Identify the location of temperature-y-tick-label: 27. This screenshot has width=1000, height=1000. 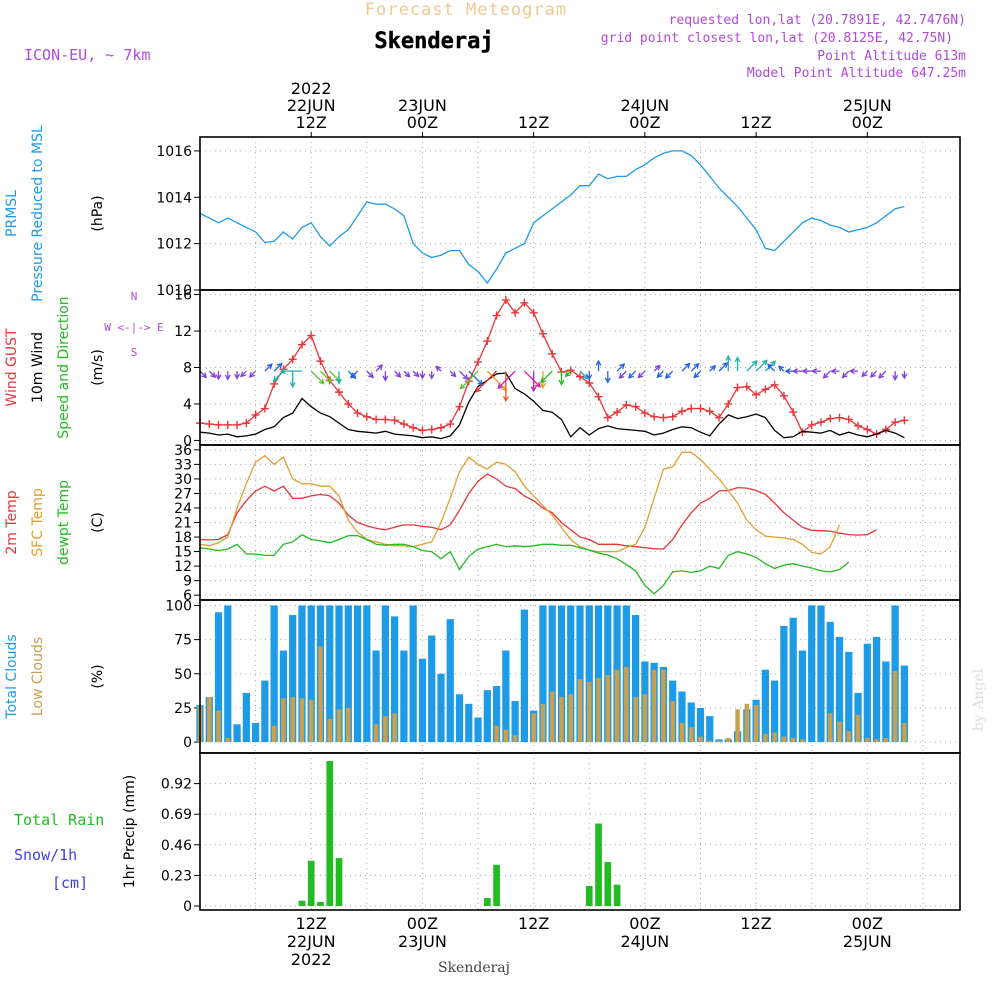
(183, 494).